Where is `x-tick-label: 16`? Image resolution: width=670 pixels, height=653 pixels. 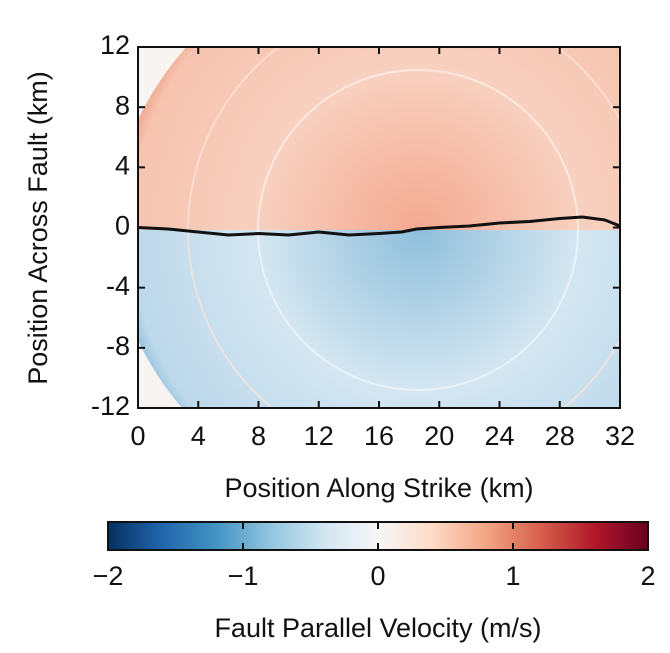
x-tick-label: 16 is located at coordinates (379, 436).